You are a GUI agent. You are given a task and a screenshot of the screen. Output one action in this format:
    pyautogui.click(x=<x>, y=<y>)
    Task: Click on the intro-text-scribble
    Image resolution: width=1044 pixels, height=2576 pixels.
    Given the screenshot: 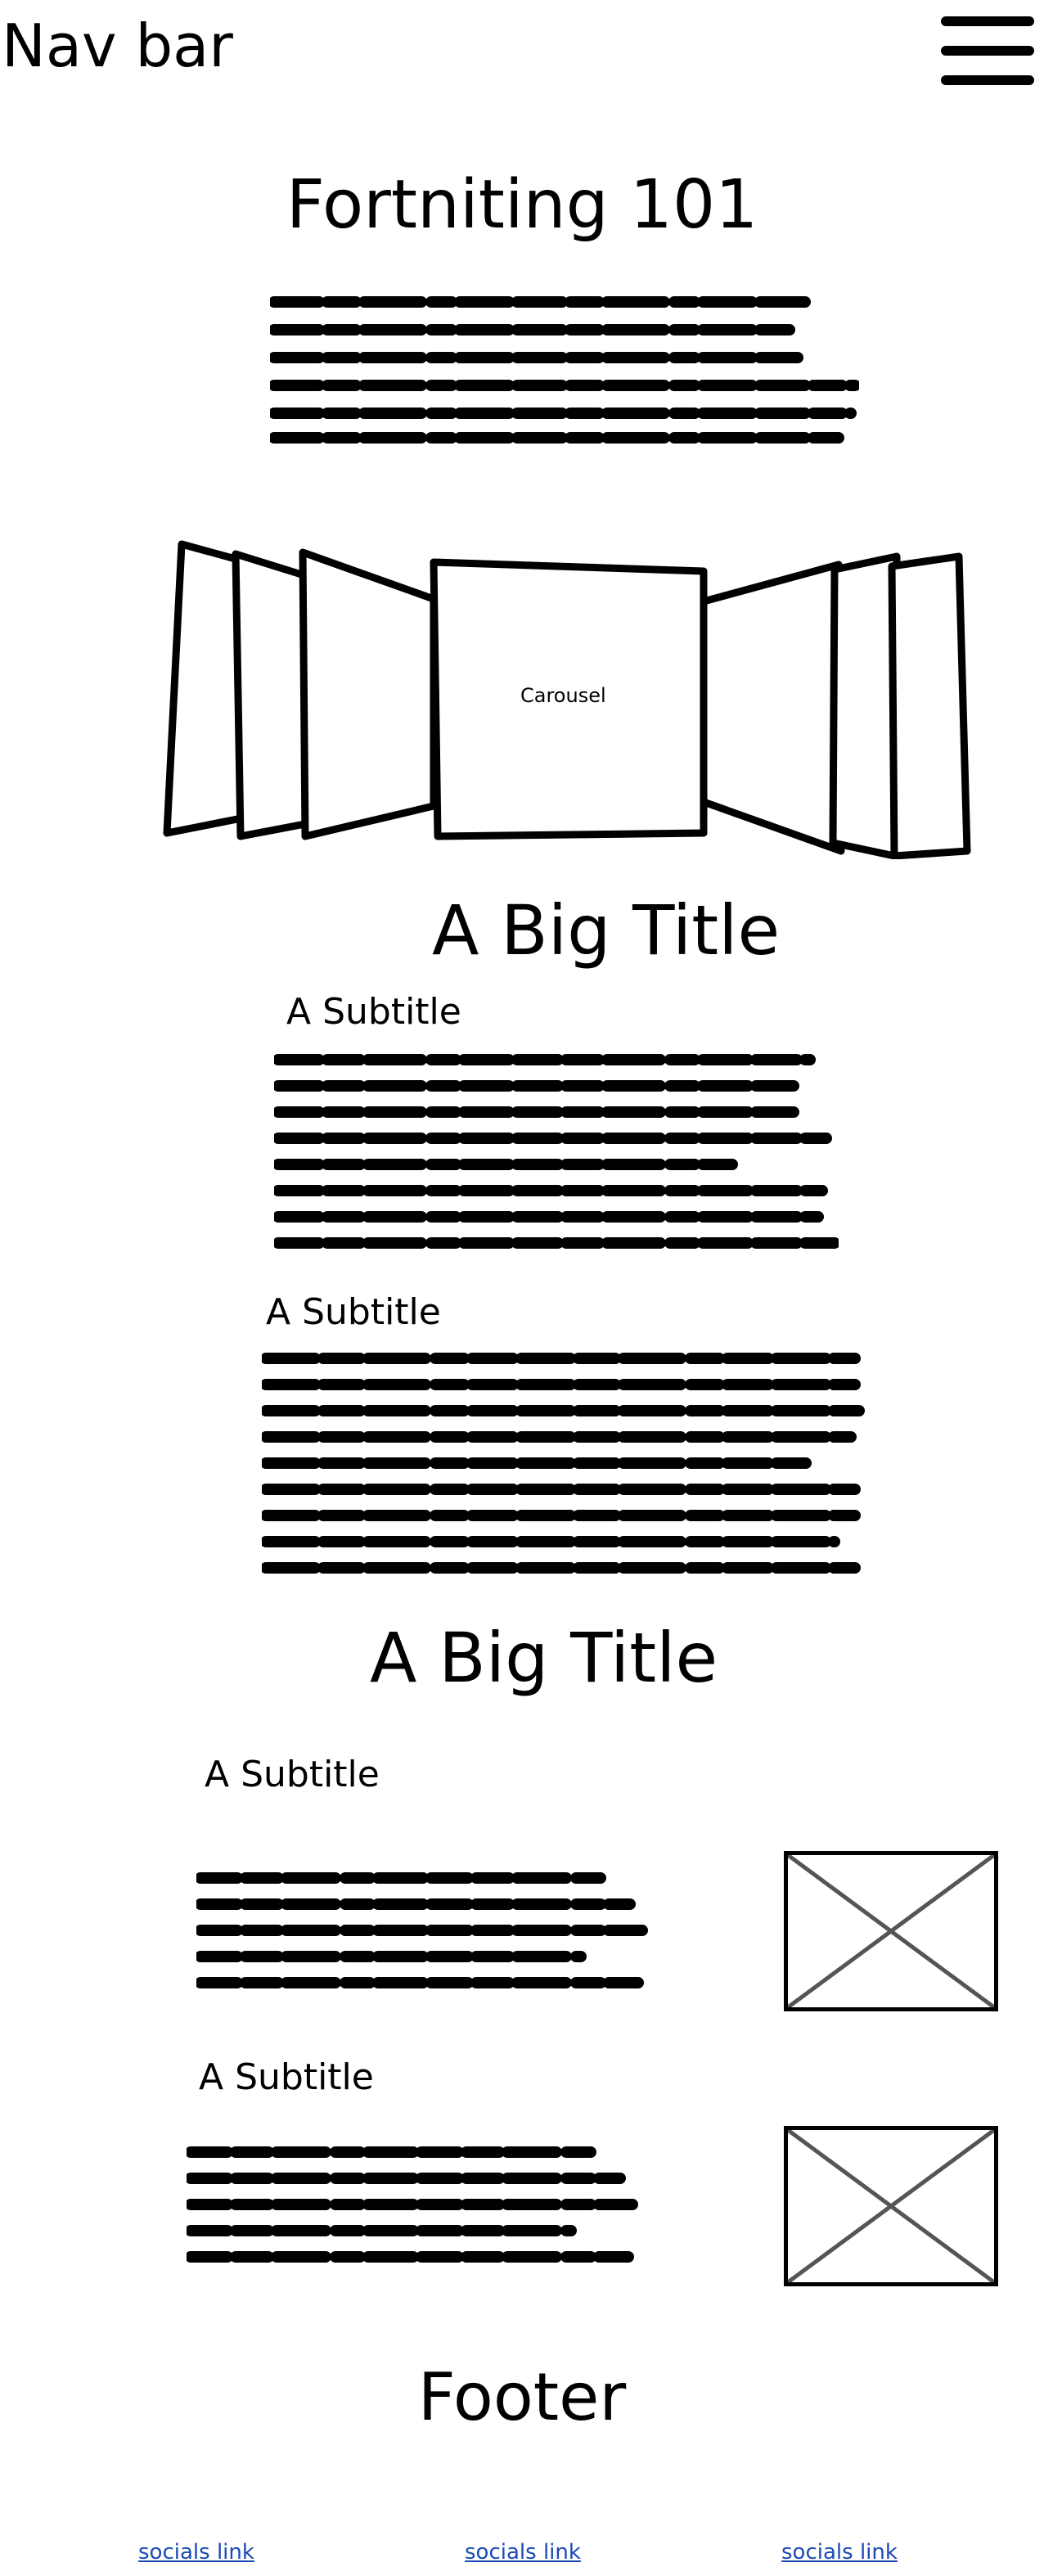 What is the action you would take?
    pyautogui.click(x=564, y=370)
    